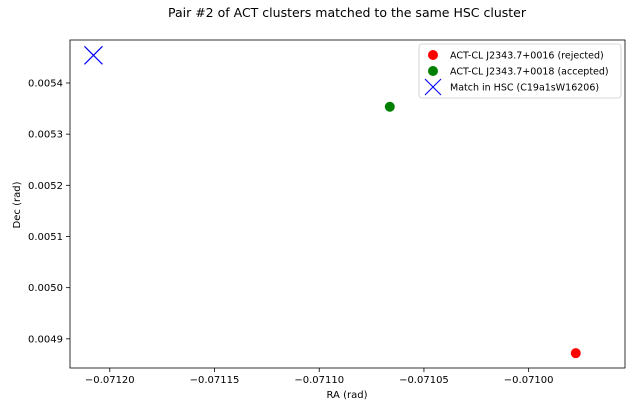 The image size is (641, 410). Describe the element at coordinates (524, 88) in the screenshot. I see `legend-label: Match in HSC (C19a1sW16206)` at that location.